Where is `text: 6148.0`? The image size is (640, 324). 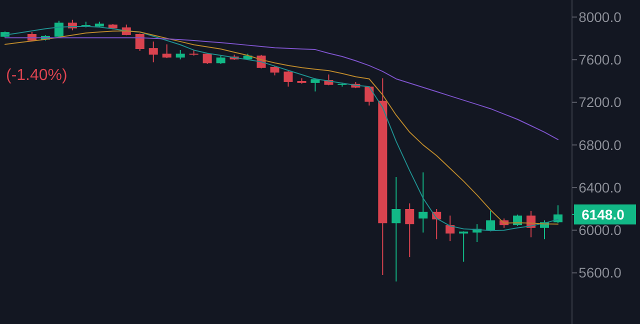
text: 6148.0 is located at coordinates (603, 214).